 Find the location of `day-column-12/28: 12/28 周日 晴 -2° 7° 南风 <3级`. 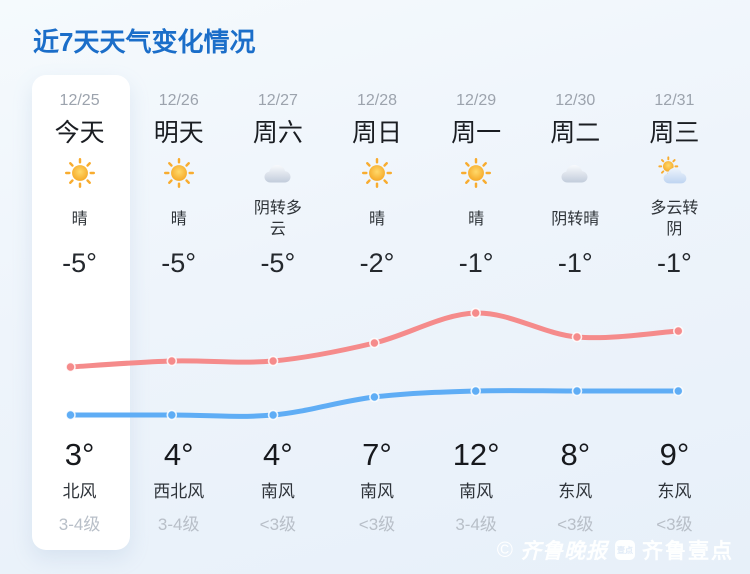

day-column-12/28: 12/28 周日 晴 -2° 7° 南风 <3级 is located at coordinates (376, 312).